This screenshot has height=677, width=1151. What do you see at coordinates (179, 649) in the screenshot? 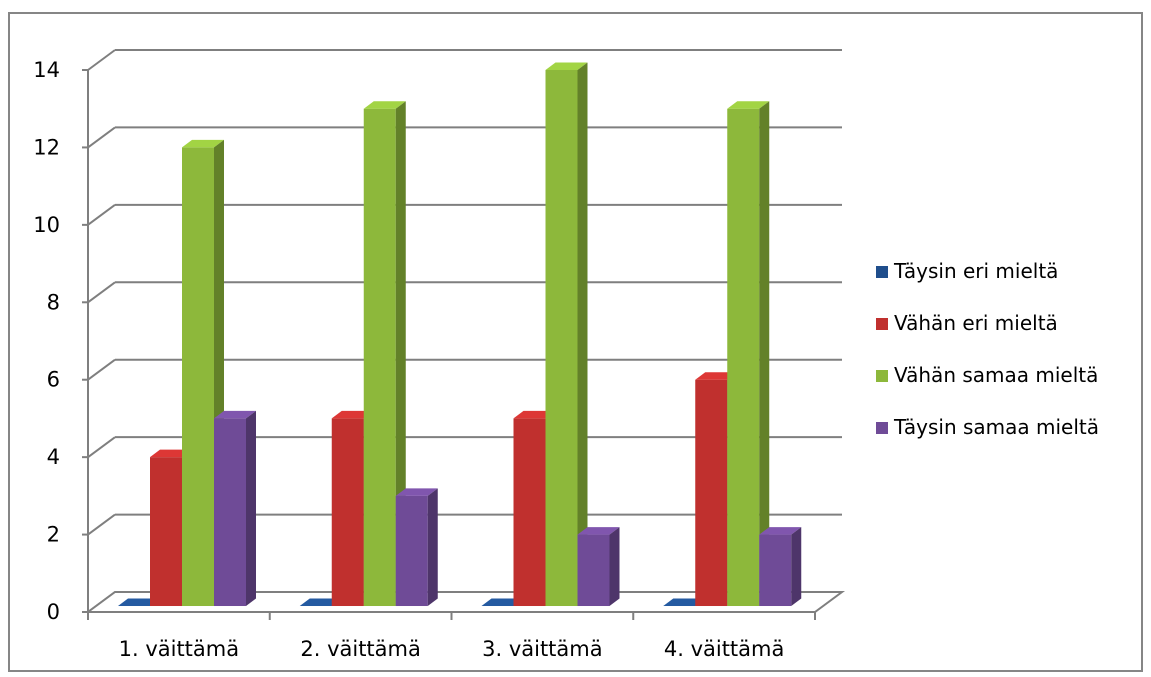
I see `x-category-label: 1. väittämä` at bounding box center [179, 649].